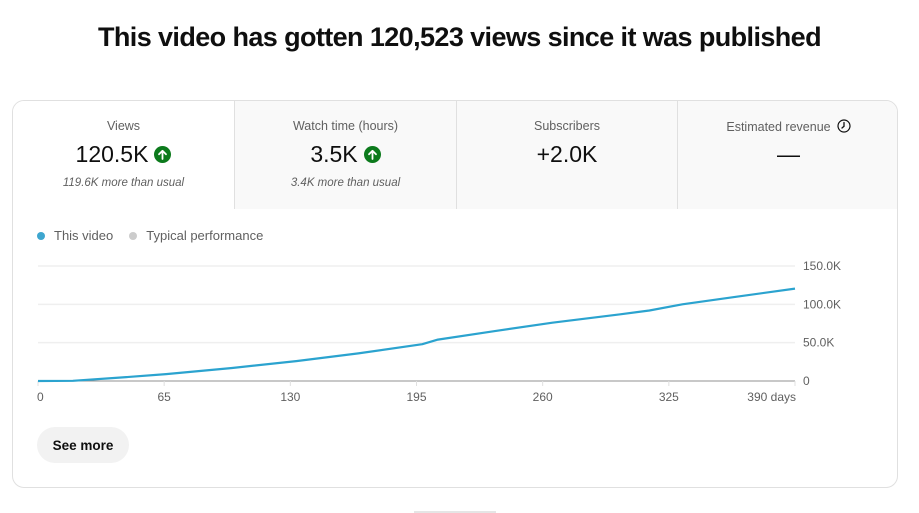  I want to click on tab-value: —, so click(788, 154).